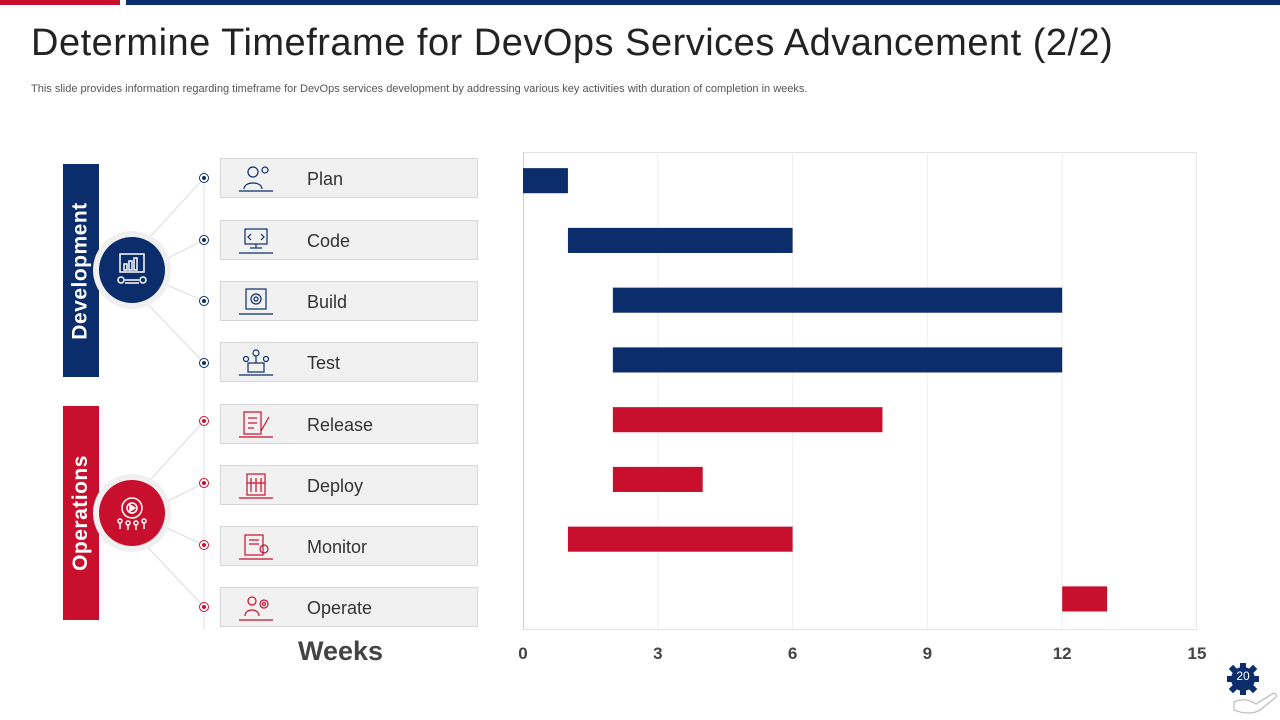  Describe the element at coordinates (204, 178) in the screenshot. I see `stage-dot-plan` at that location.